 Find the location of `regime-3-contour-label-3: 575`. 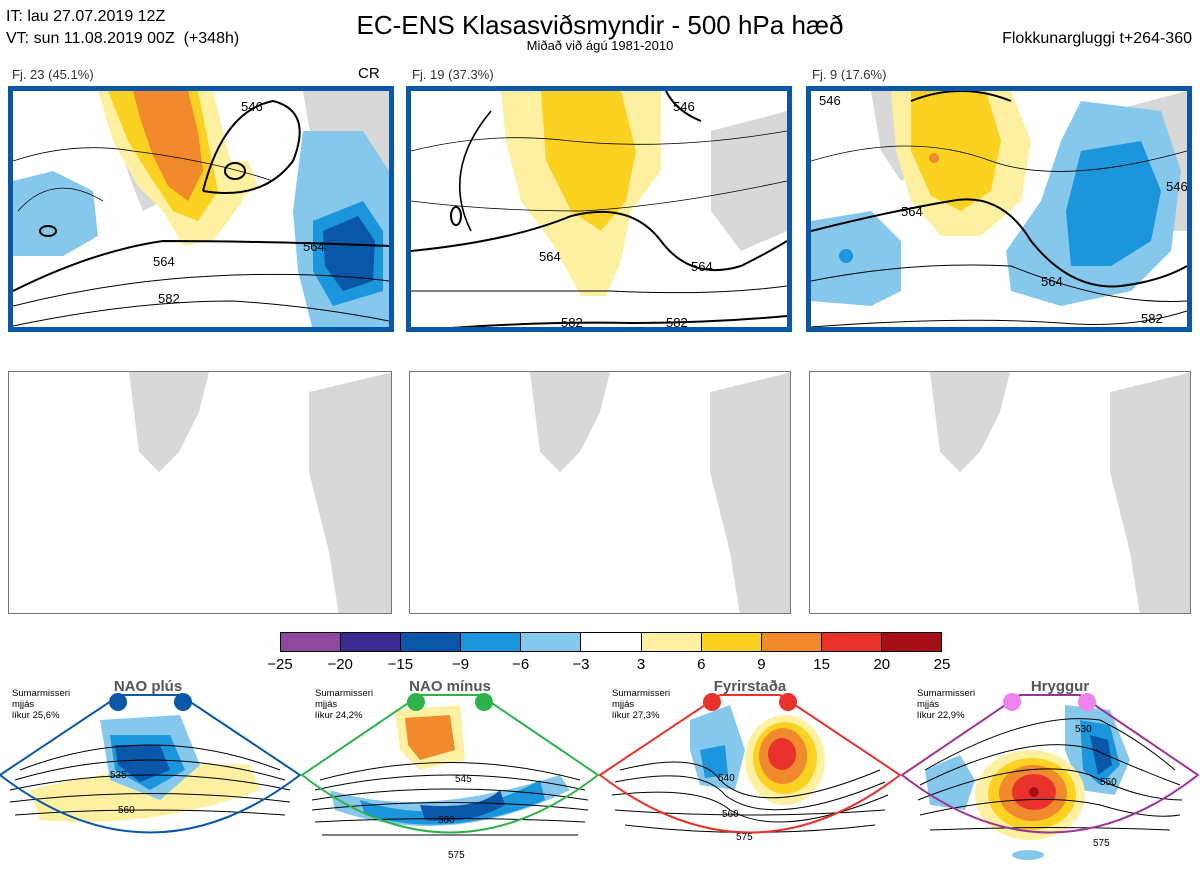

regime-3-contour-label-3: 575 is located at coordinates (744, 837).